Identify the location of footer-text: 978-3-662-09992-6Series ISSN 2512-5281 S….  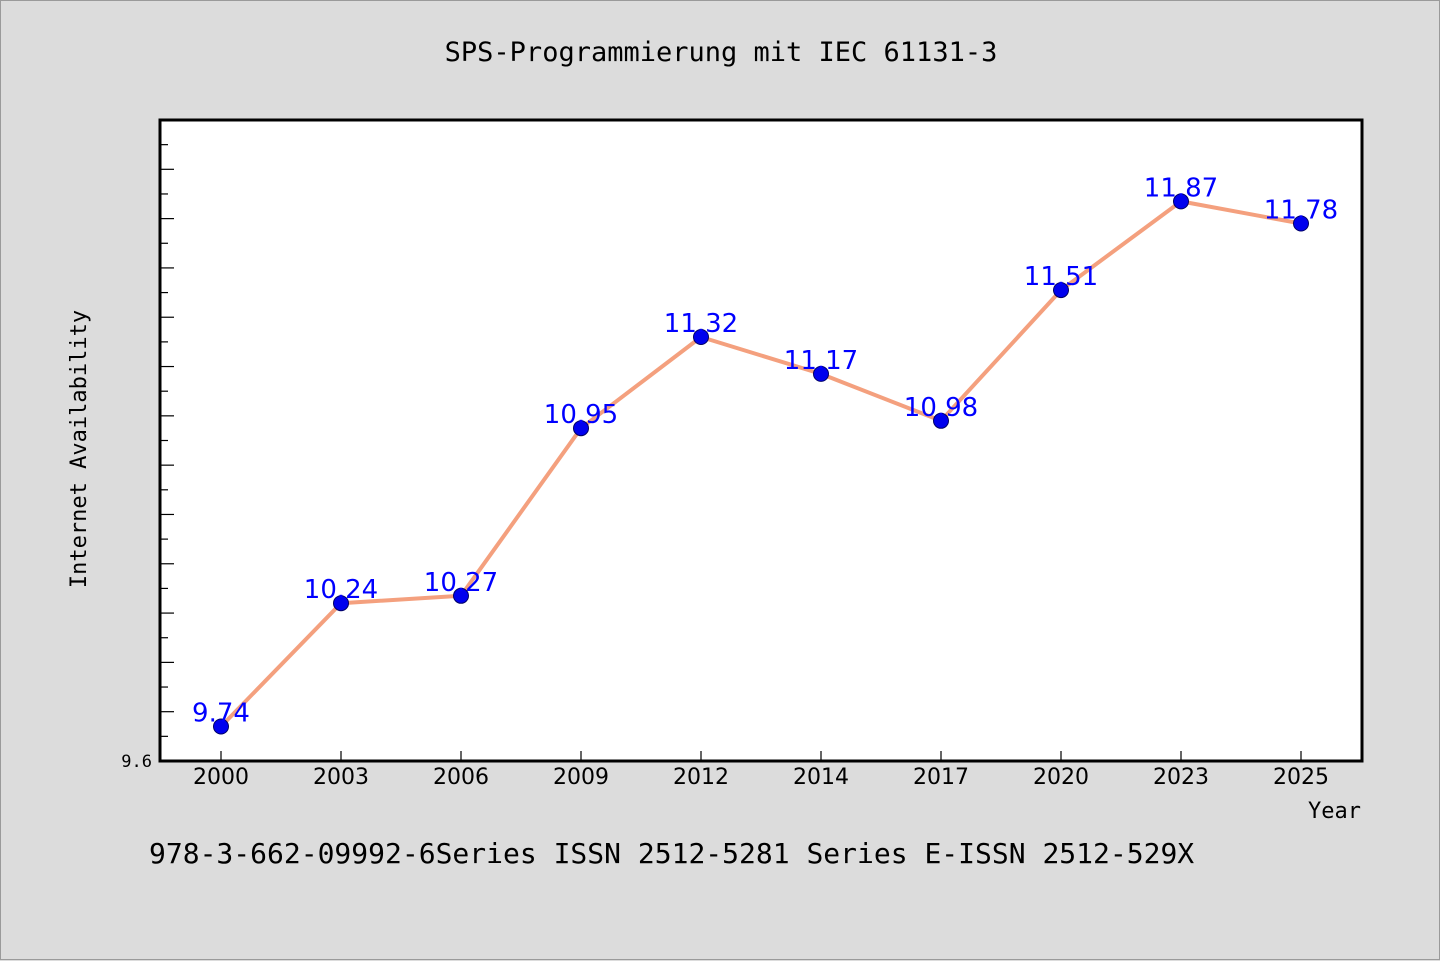
(671, 853).